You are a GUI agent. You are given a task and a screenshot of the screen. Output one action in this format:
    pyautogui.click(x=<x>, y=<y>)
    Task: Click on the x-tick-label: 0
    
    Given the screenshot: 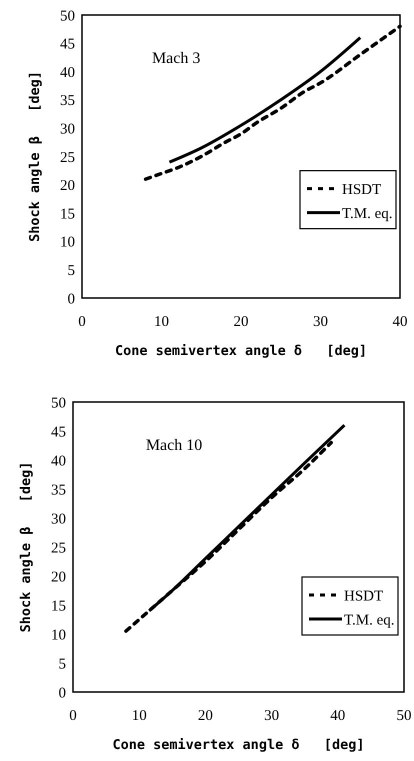 What is the action you would take?
    pyautogui.click(x=82, y=322)
    